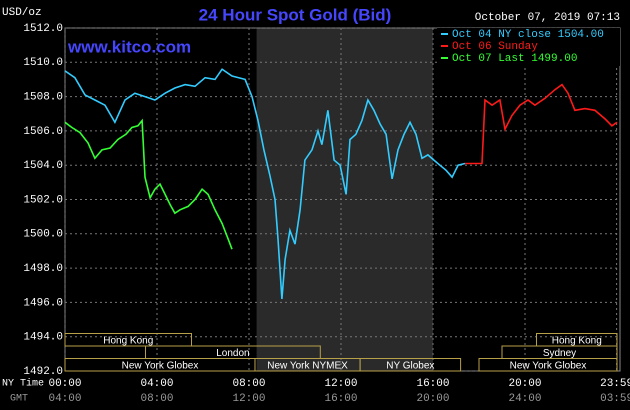  What do you see at coordinates (248, 399) in the screenshot?
I see `x2-tick-label: 12:00` at bounding box center [248, 399].